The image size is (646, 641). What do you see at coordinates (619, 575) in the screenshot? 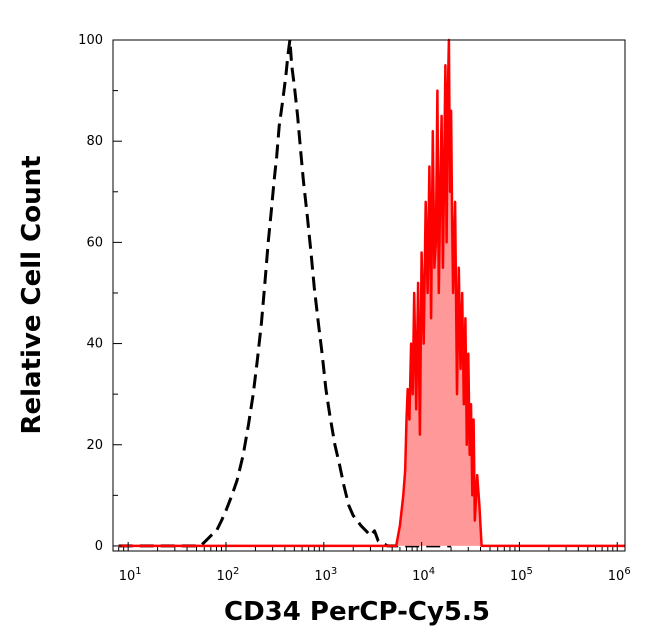
I see `x-tick-label-5: 10⁶` at bounding box center [619, 575].